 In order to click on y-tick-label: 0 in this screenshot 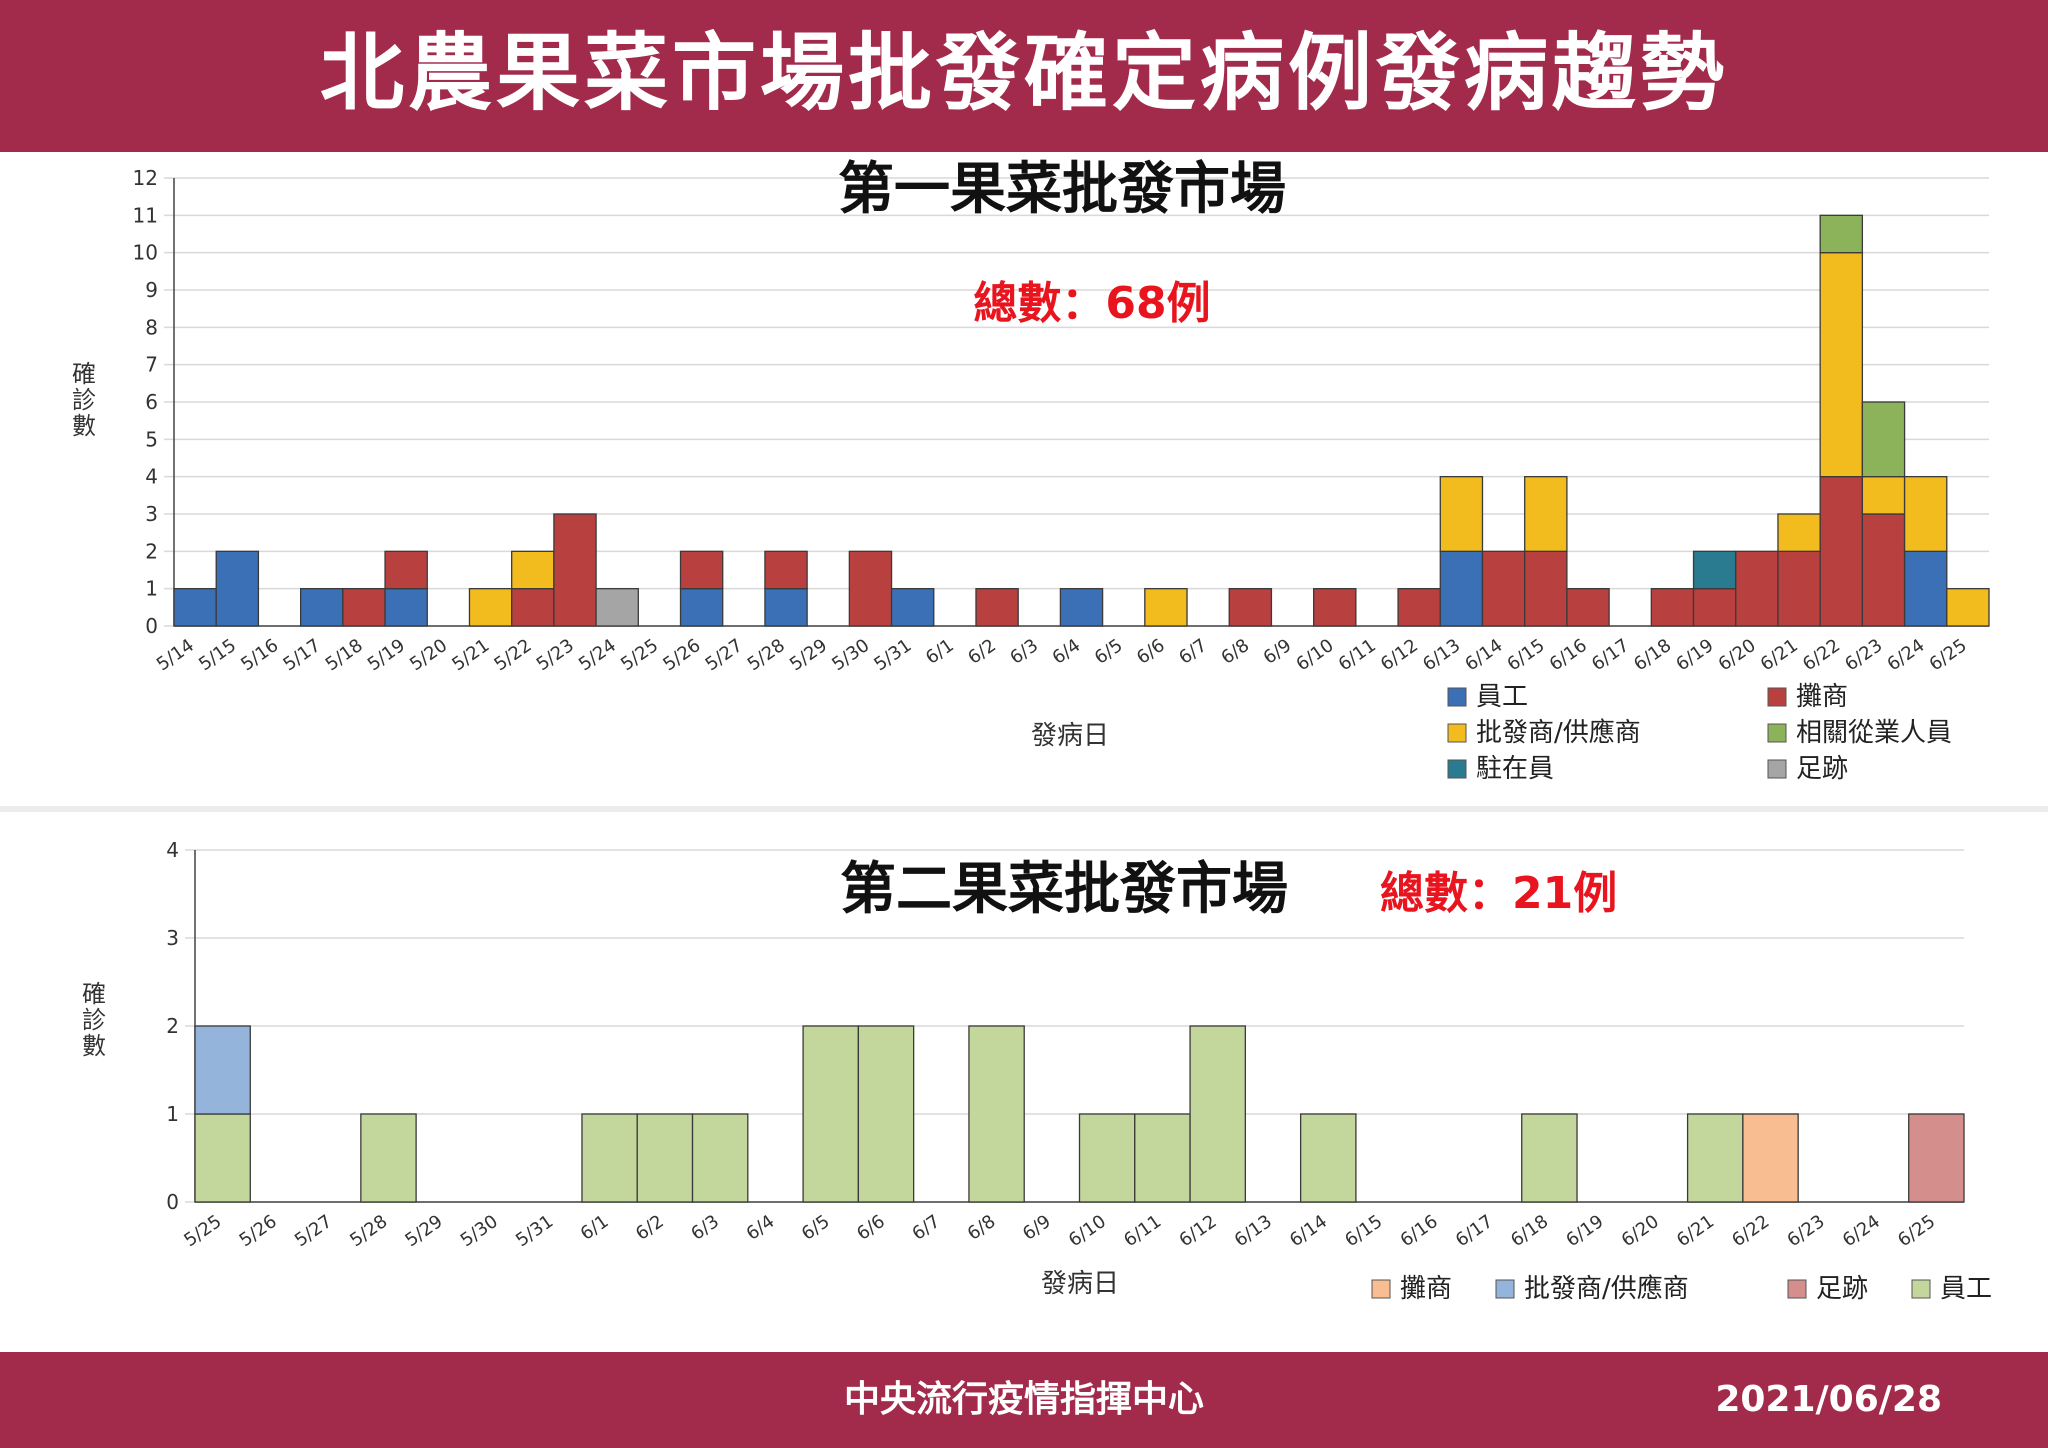, I will do `click(151, 626)`.